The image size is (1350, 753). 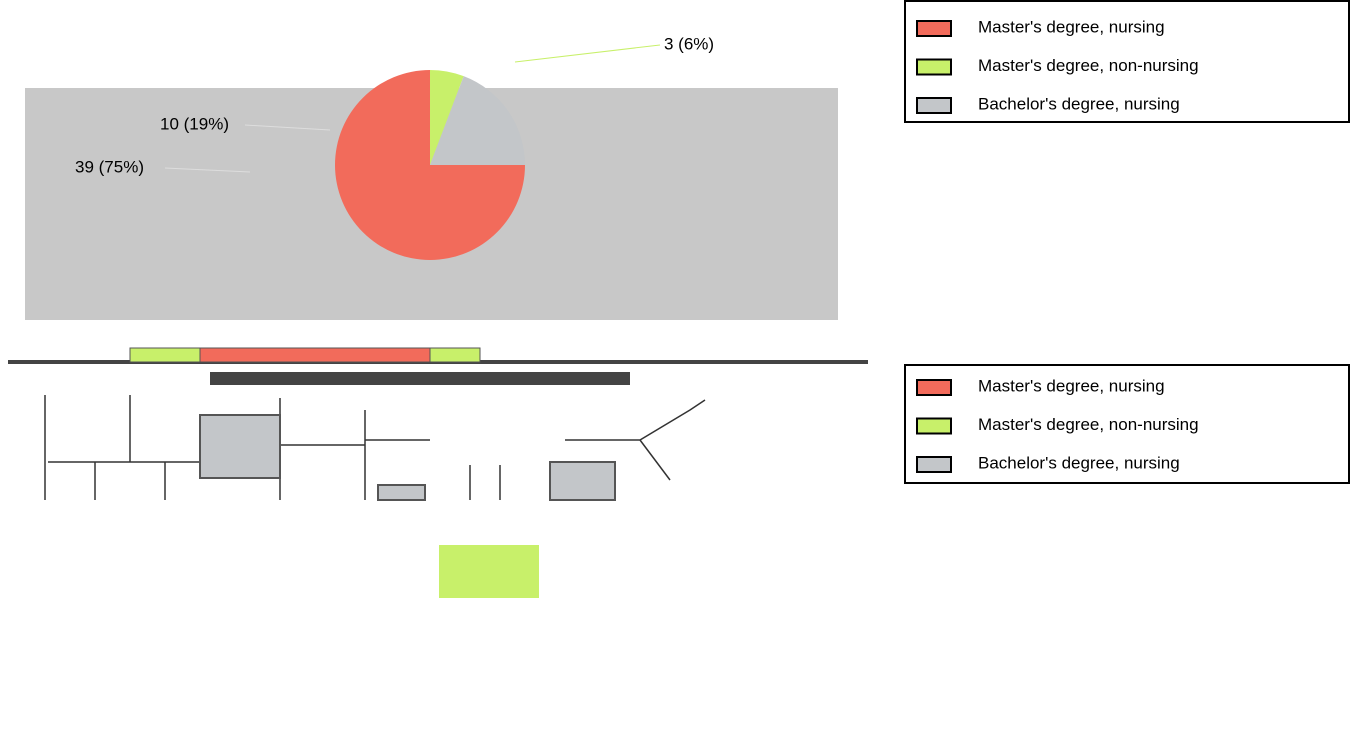 What do you see at coordinates (109, 166) in the screenshot?
I see `pie-label: 39 (75%)` at bounding box center [109, 166].